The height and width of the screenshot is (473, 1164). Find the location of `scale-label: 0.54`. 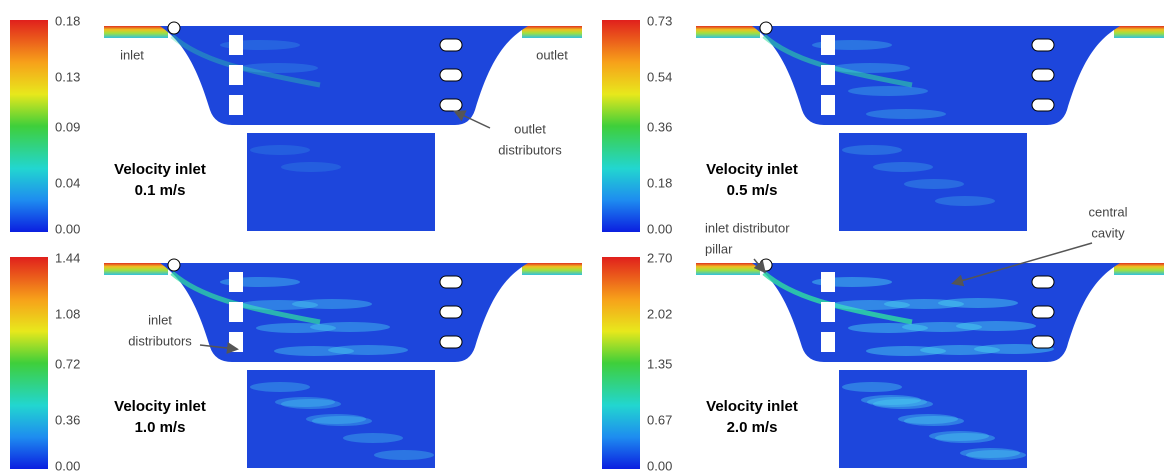

scale-label: 0.54 is located at coordinates (659, 76).